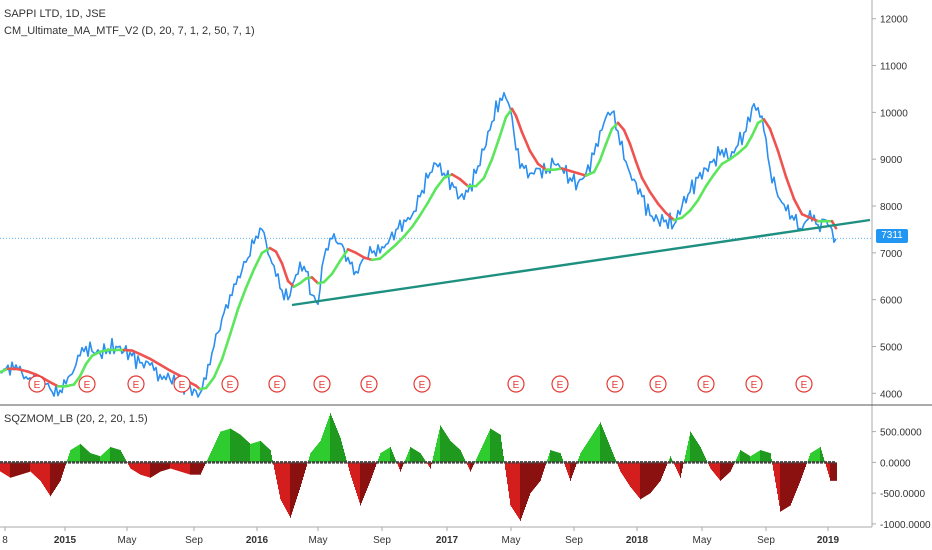 This screenshot has width=932, height=550. Describe the element at coordinates (447, 540) in the screenshot. I see `time-tick-label: 2017` at that location.